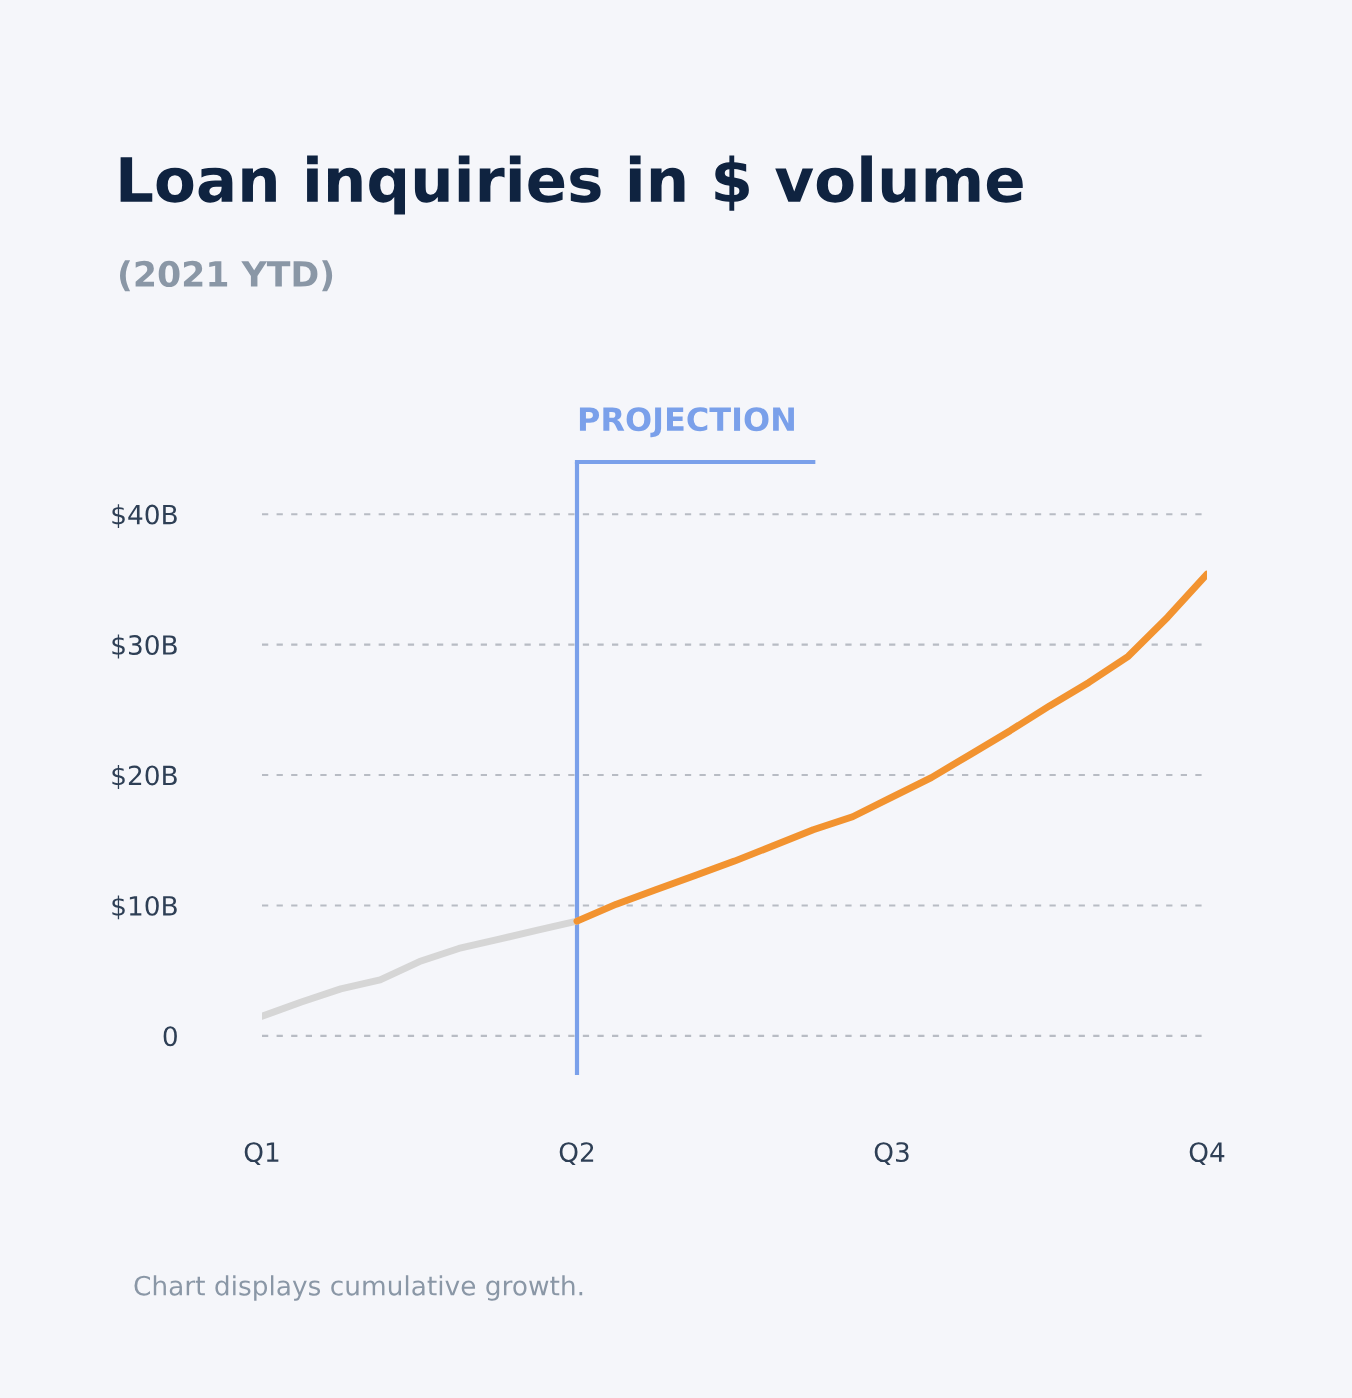  Describe the element at coordinates (144, 646) in the screenshot. I see `y-tick-label: $30B` at that location.